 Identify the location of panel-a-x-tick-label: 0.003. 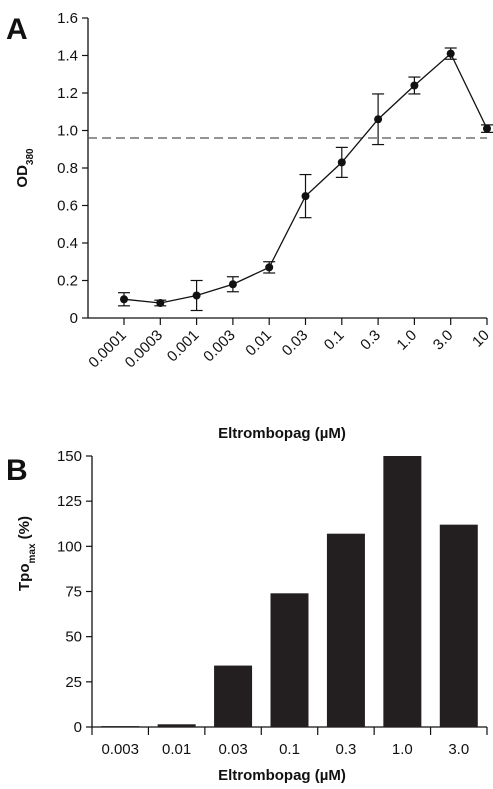
(219, 346).